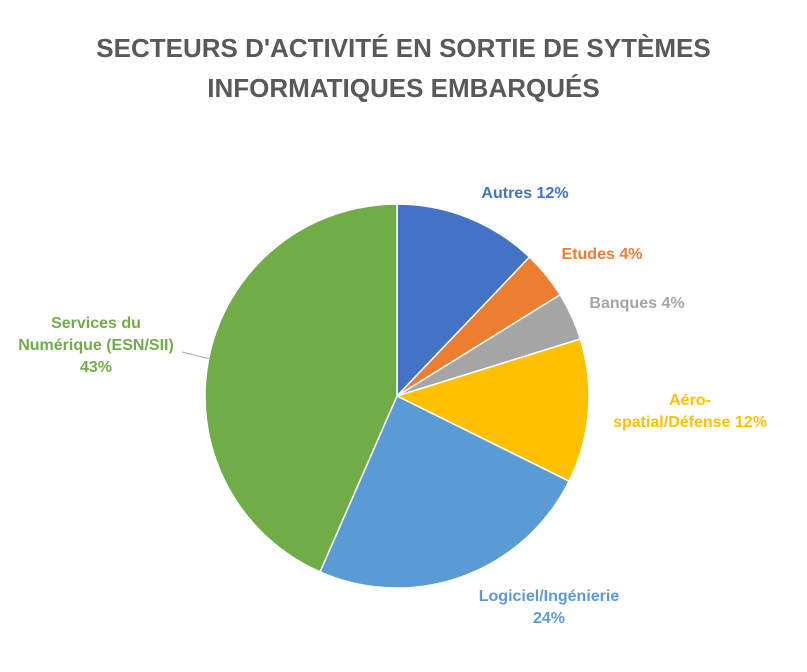  What do you see at coordinates (96, 323) in the screenshot?
I see `pie-label-5-line-0: Services du` at bounding box center [96, 323].